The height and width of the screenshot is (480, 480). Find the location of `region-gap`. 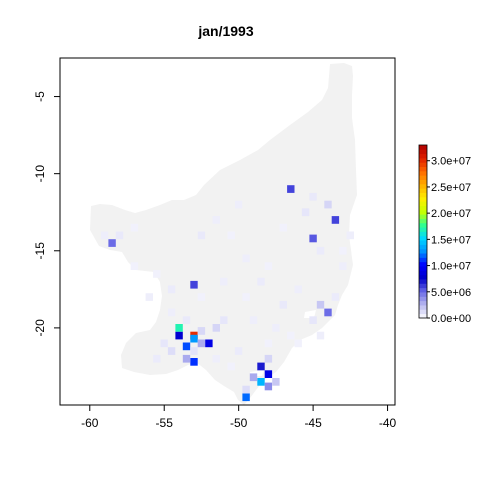

region-gap is located at coordinates (310, 314).